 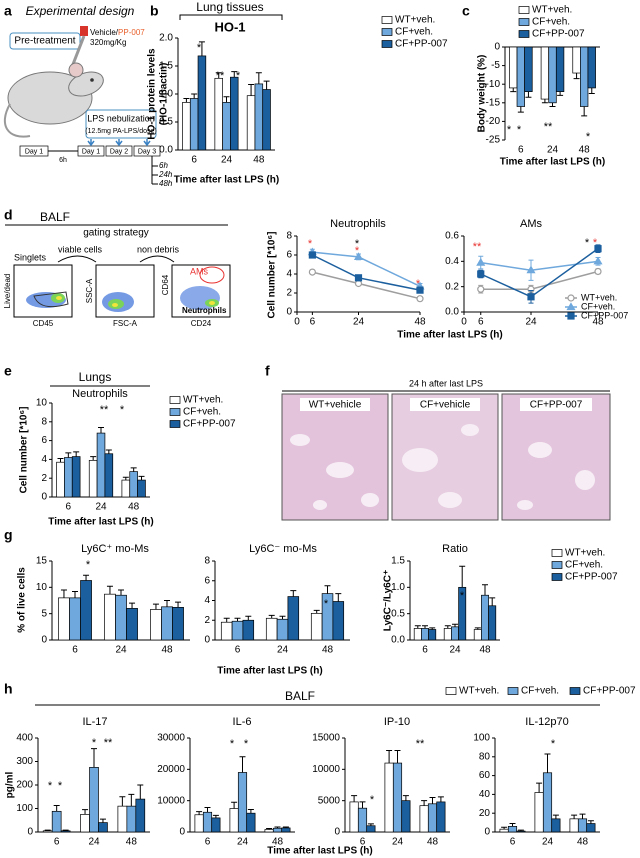 I want to click on chart-title: IL-12p70, so click(x=546, y=722).